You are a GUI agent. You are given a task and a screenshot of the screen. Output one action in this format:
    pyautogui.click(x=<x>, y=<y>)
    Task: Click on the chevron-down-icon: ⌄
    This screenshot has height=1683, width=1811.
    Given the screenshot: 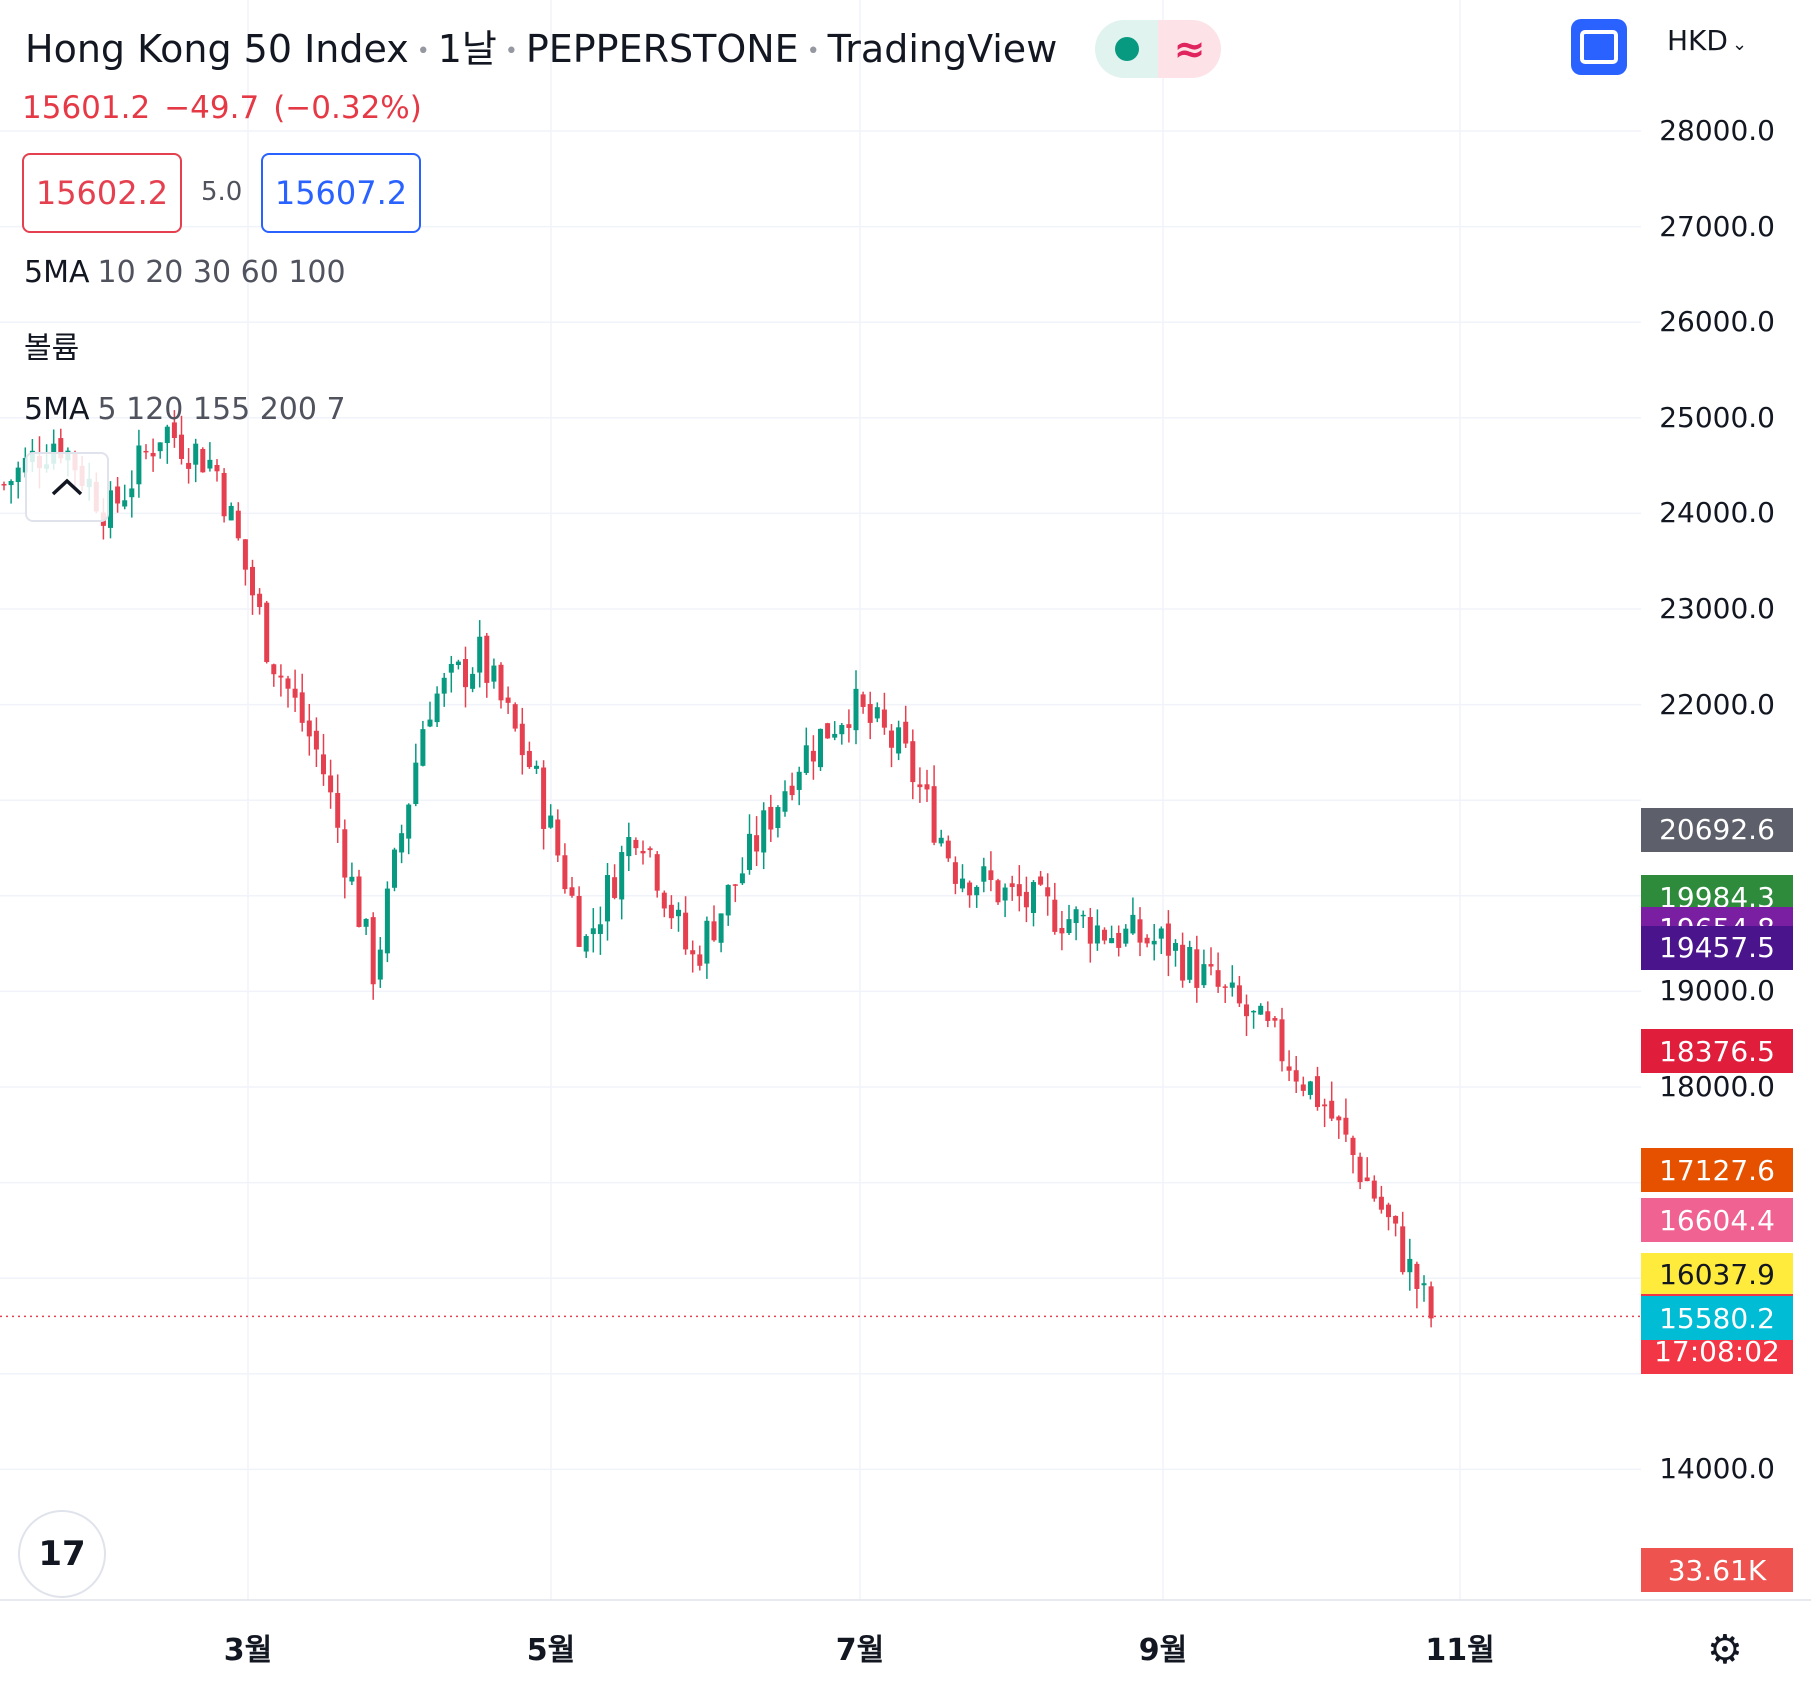 What is the action you would take?
    pyautogui.click(x=1739, y=44)
    